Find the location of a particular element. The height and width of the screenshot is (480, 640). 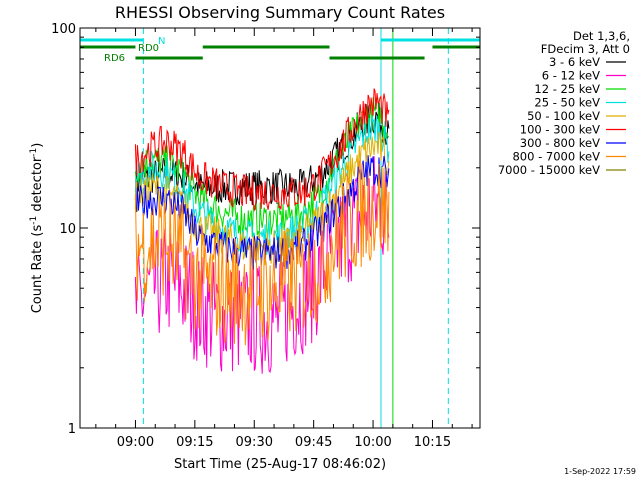

y-tick-label: 100 is located at coordinates (63, 29).